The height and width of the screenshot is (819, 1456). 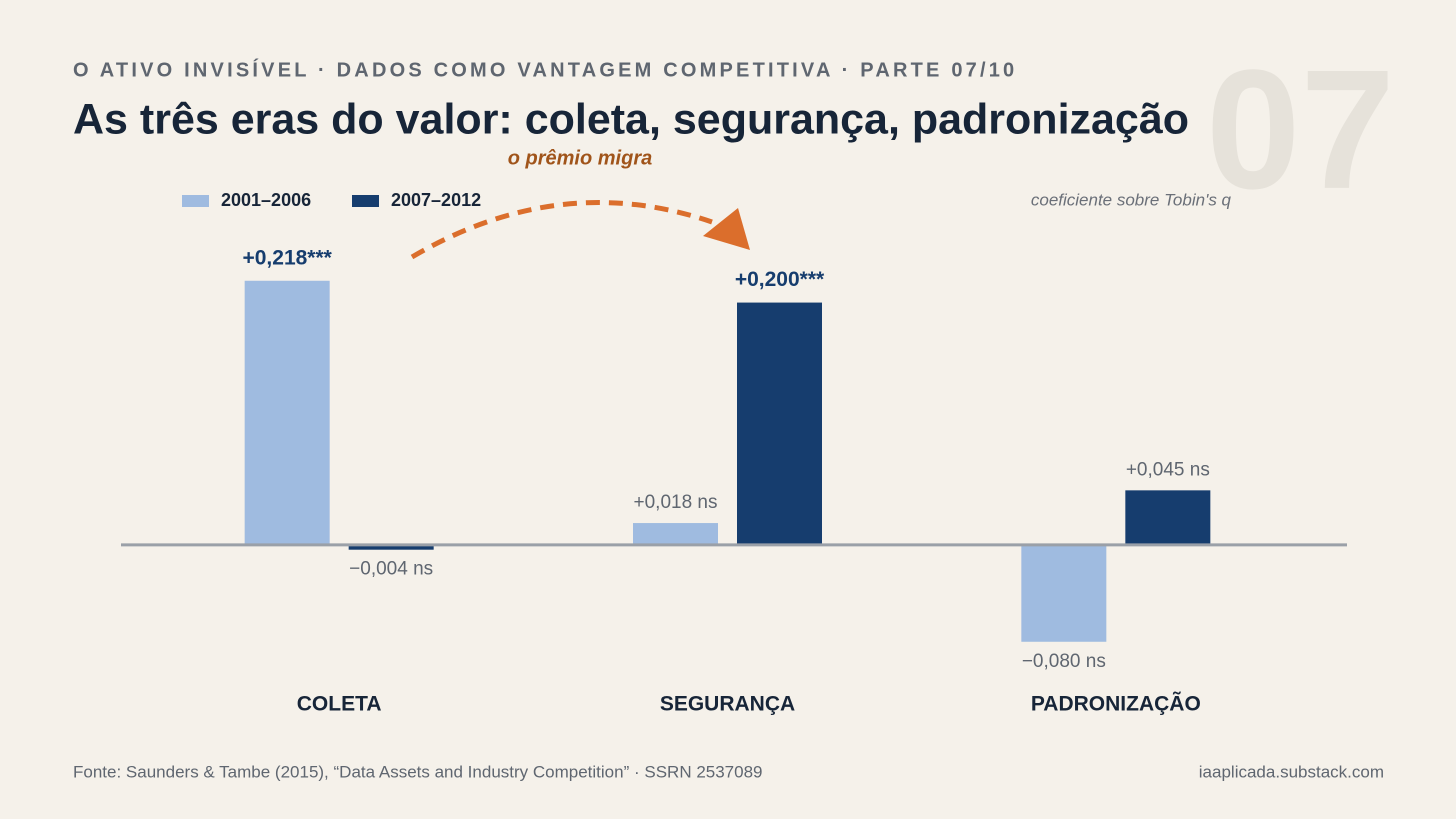 What do you see at coordinates (1116, 704) in the screenshot?
I see `x-tick-label: PADRONIZAÇÃO` at bounding box center [1116, 704].